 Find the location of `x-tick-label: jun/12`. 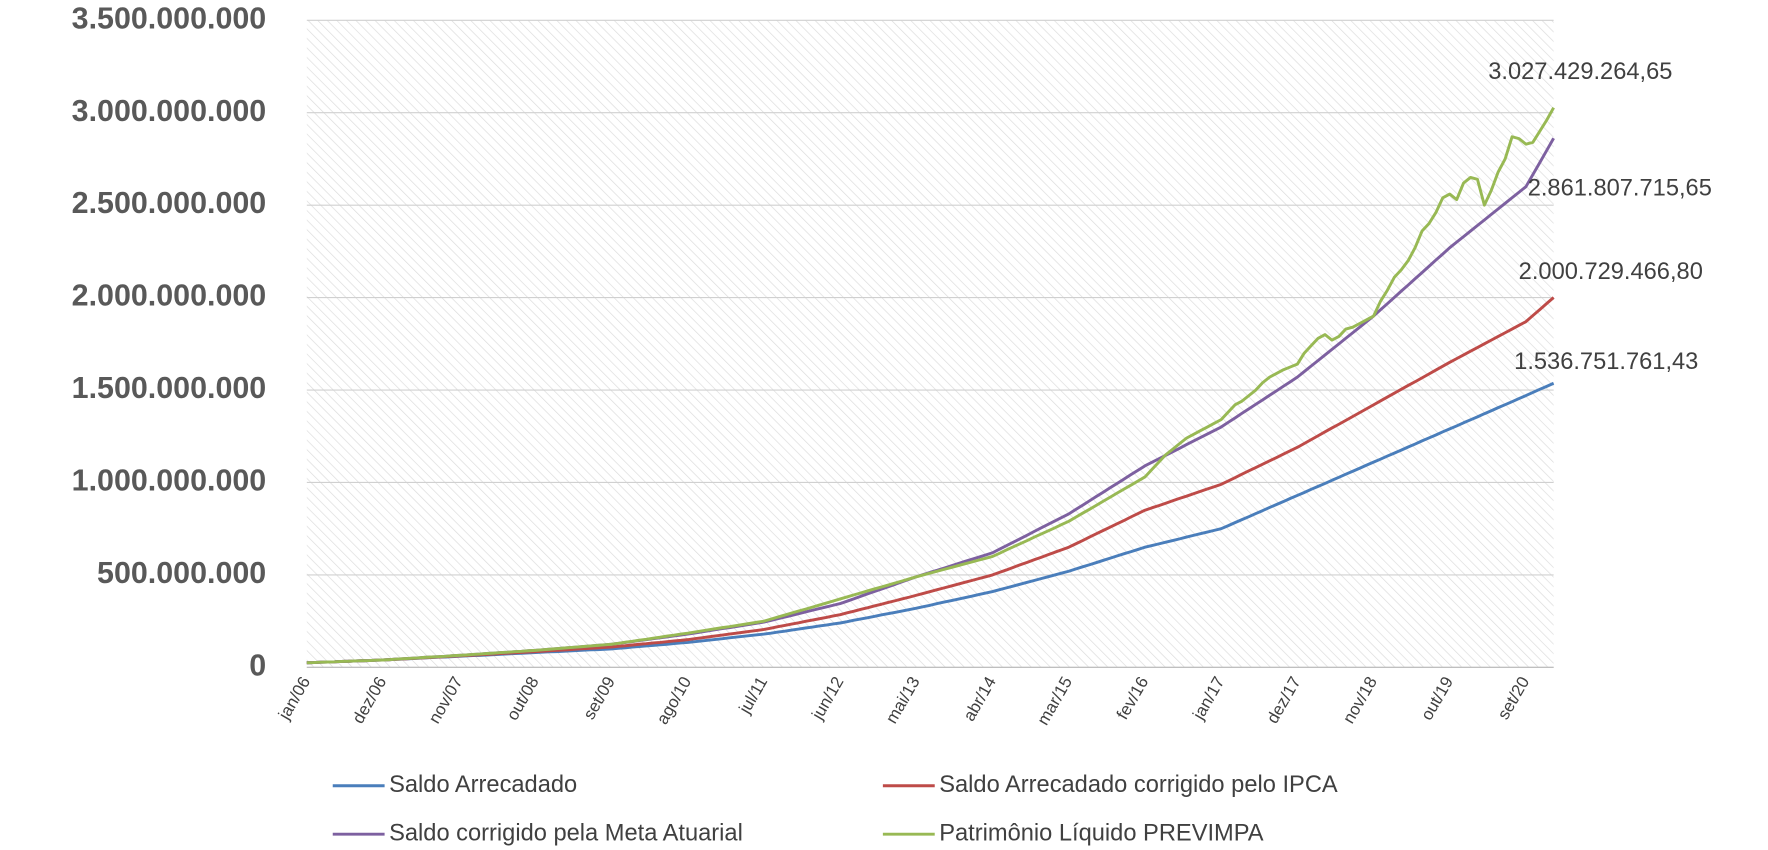

x-tick-label: jun/12 is located at coordinates (828, 698).